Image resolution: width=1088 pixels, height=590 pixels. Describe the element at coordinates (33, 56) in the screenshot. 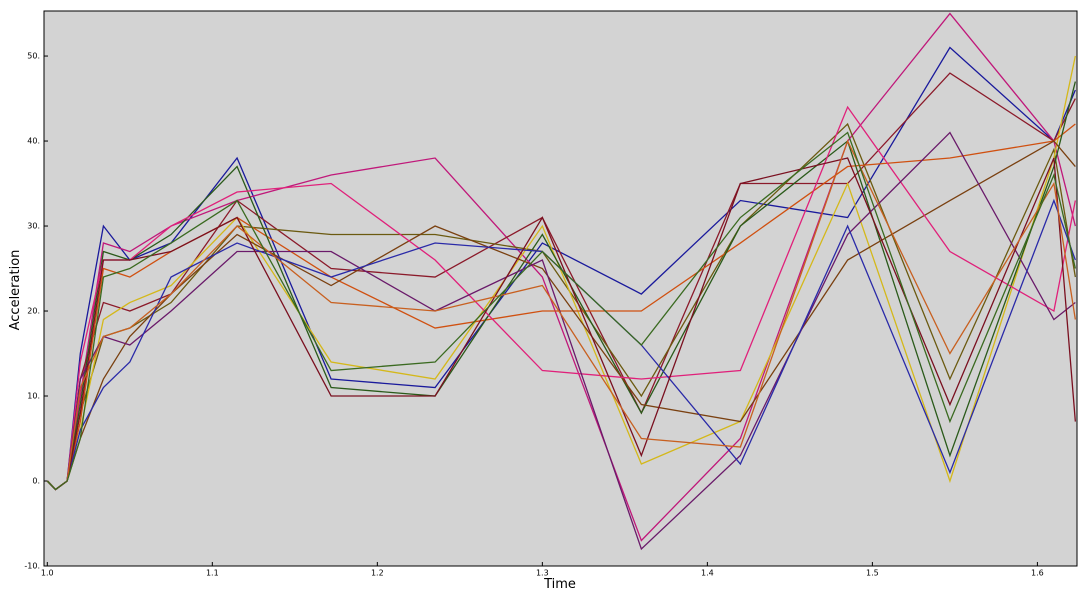

I see `y-tick-label: 50.` at that location.